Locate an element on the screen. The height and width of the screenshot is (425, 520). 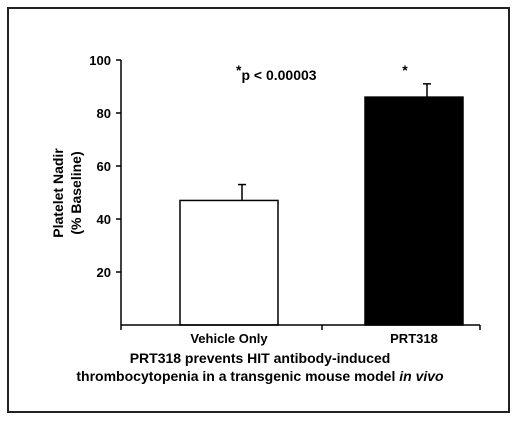
p-value-annotation: *p < 0.00003 is located at coordinates (276, 72).